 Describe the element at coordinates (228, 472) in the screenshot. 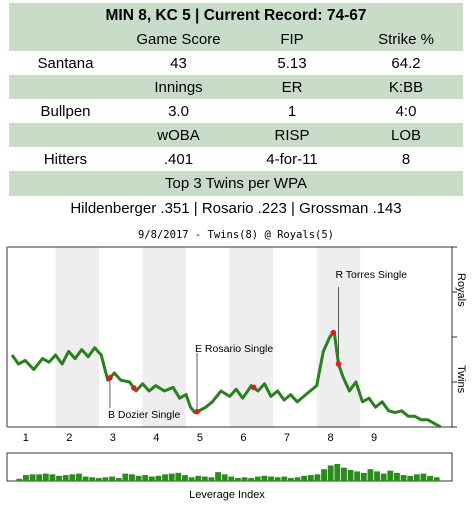

I see `leverage-bars` at that location.